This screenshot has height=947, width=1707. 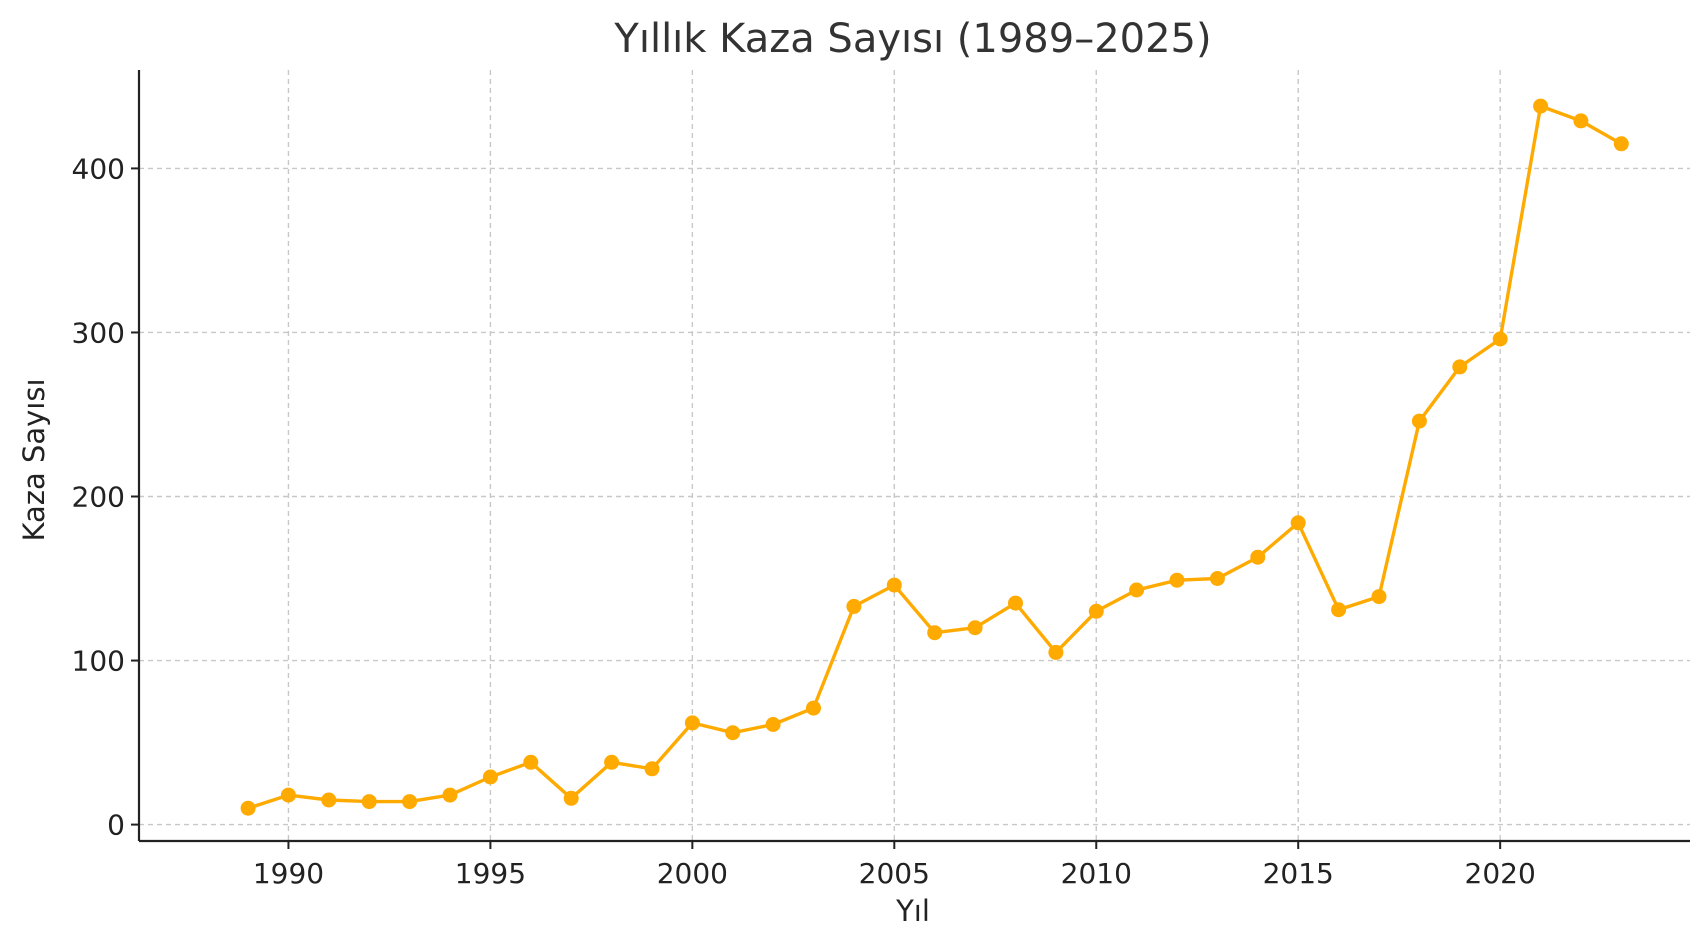 What do you see at coordinates (34, 459) in the screenshot?
I see `y-axis-label: Kaza Sayısı` at bounding box center [34, 459].